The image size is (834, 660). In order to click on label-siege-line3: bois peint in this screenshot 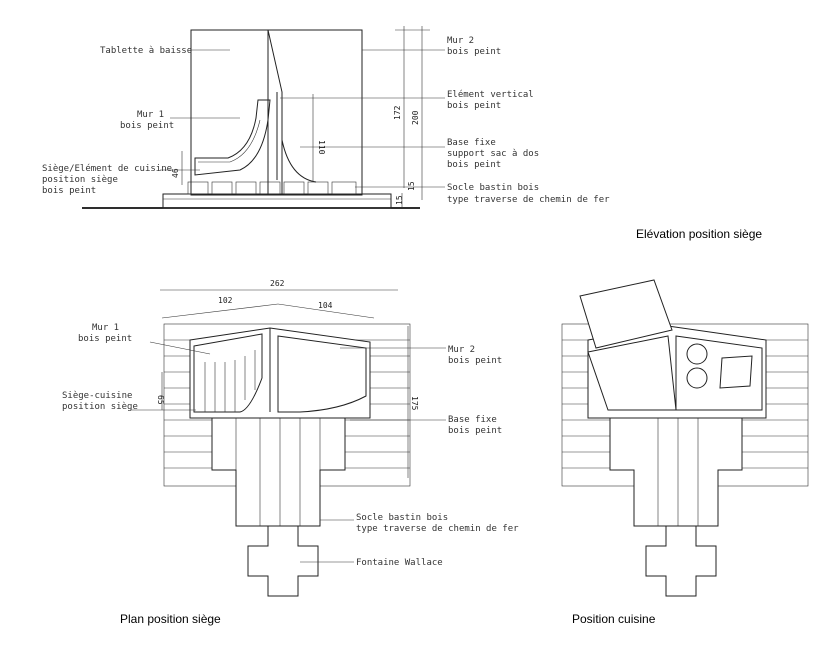, I will do `click(69, 191)`.